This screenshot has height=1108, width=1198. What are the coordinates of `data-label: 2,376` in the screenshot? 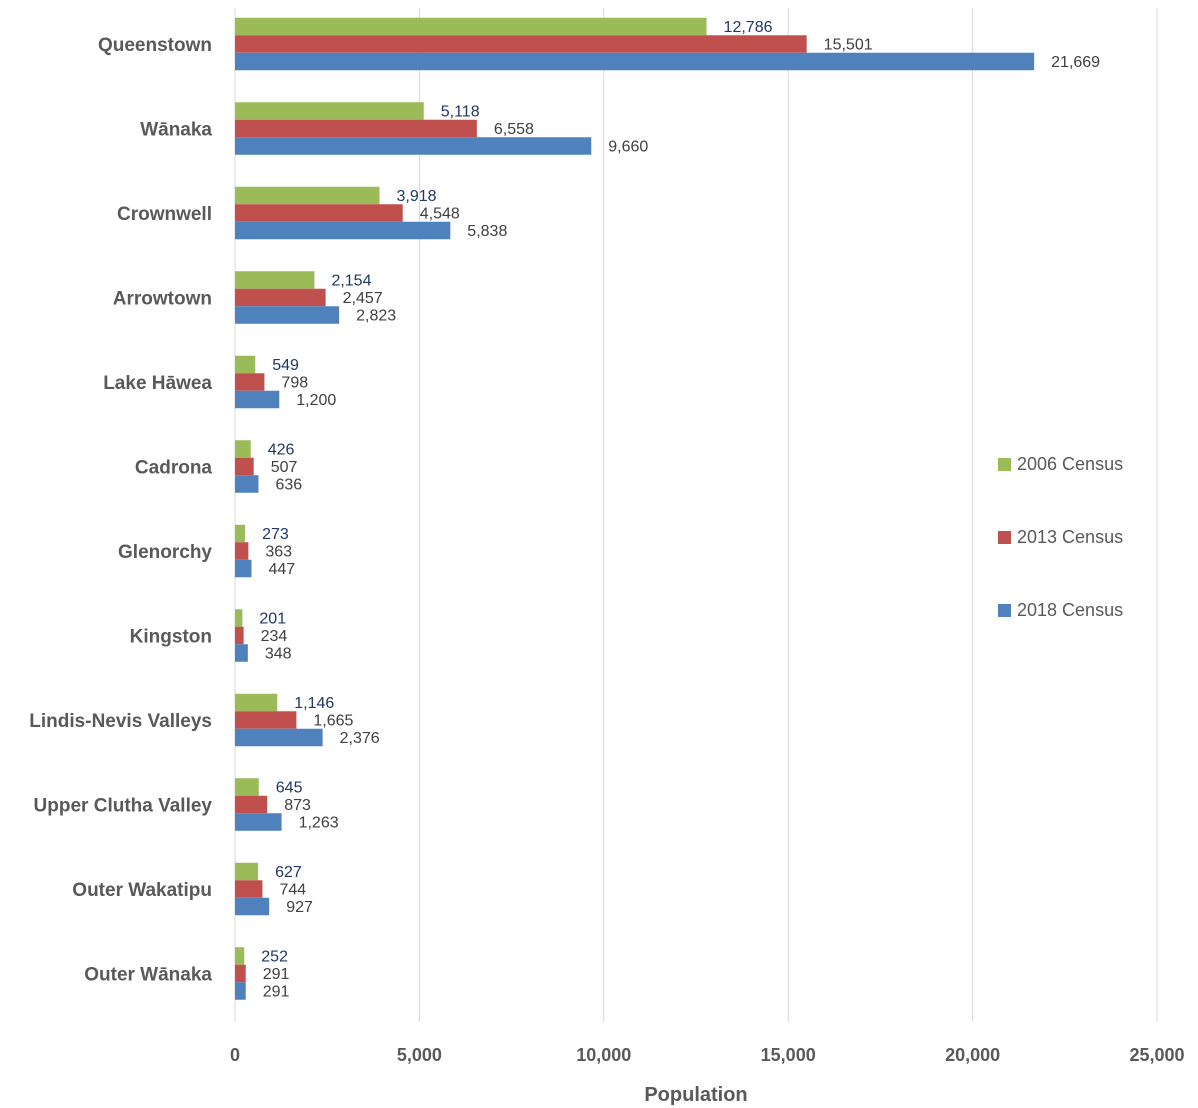 It's located at (360, 738).